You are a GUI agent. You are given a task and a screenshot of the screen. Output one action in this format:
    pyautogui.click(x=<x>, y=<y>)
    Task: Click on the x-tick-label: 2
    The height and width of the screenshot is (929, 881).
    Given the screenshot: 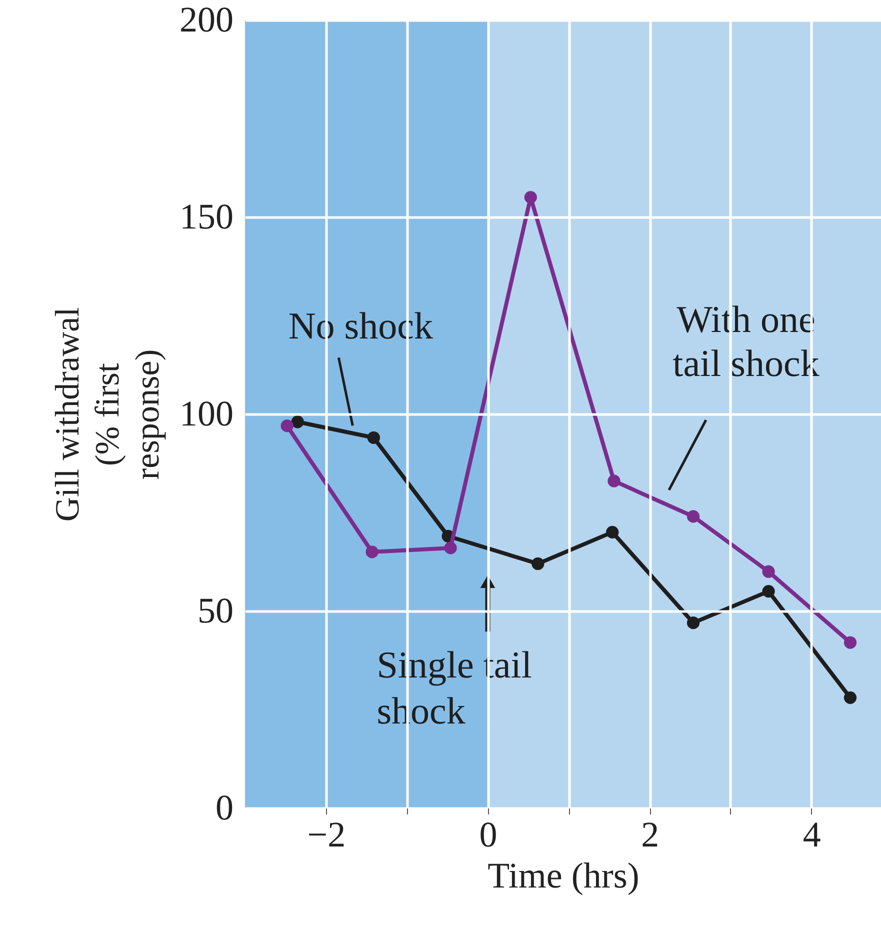 What is the action you would take?
    pyautogui.click(x=650, y=834)
    